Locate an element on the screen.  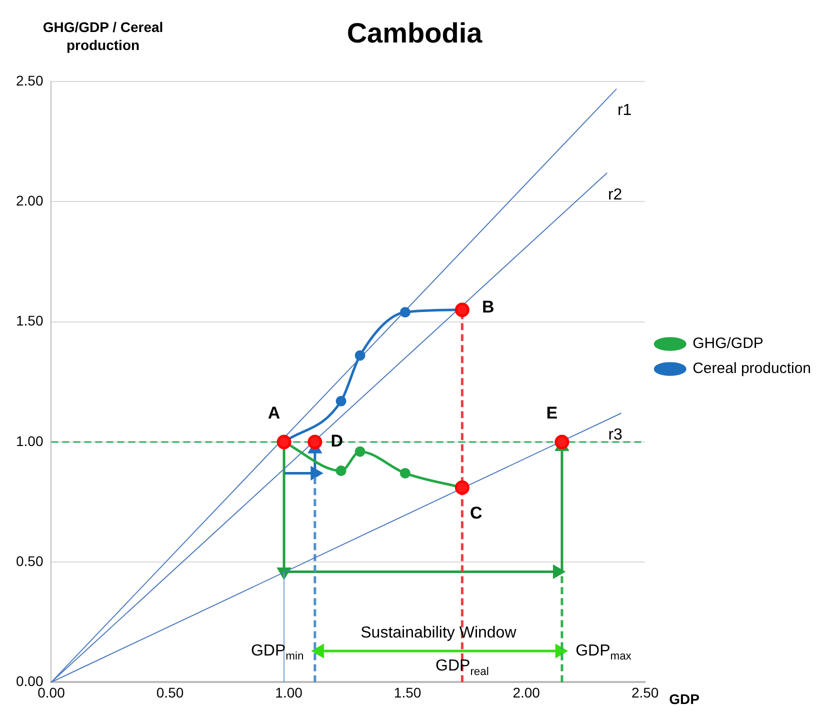
annotation: A is located at coordinates (274, 413).